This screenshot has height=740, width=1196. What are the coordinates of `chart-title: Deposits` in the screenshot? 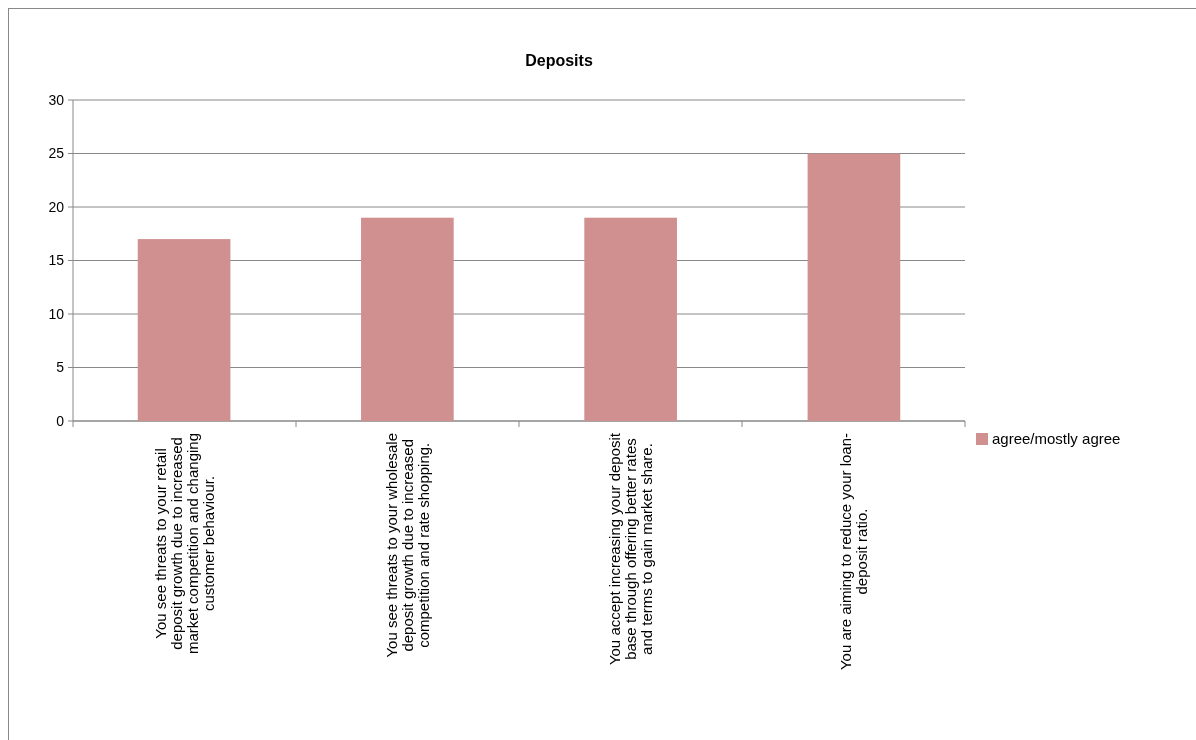 It's located at (559, 60).